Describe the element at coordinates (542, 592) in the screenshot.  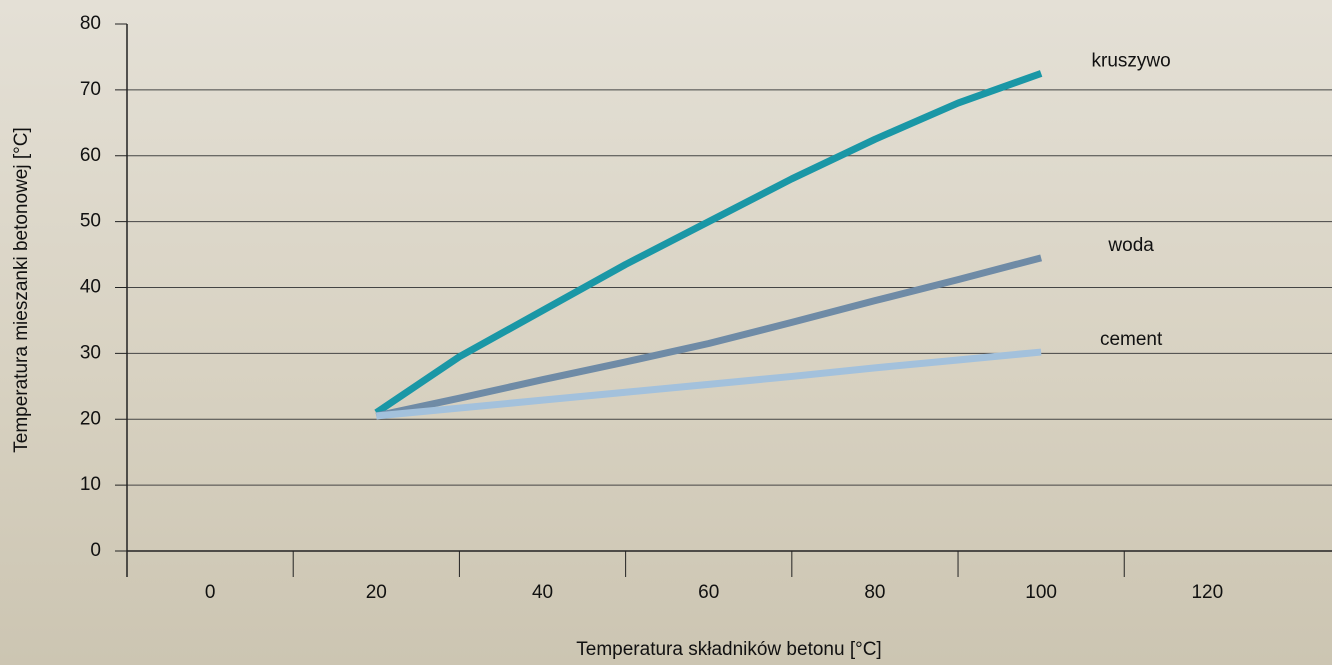
I see `x-tick-label: 40` at that location.